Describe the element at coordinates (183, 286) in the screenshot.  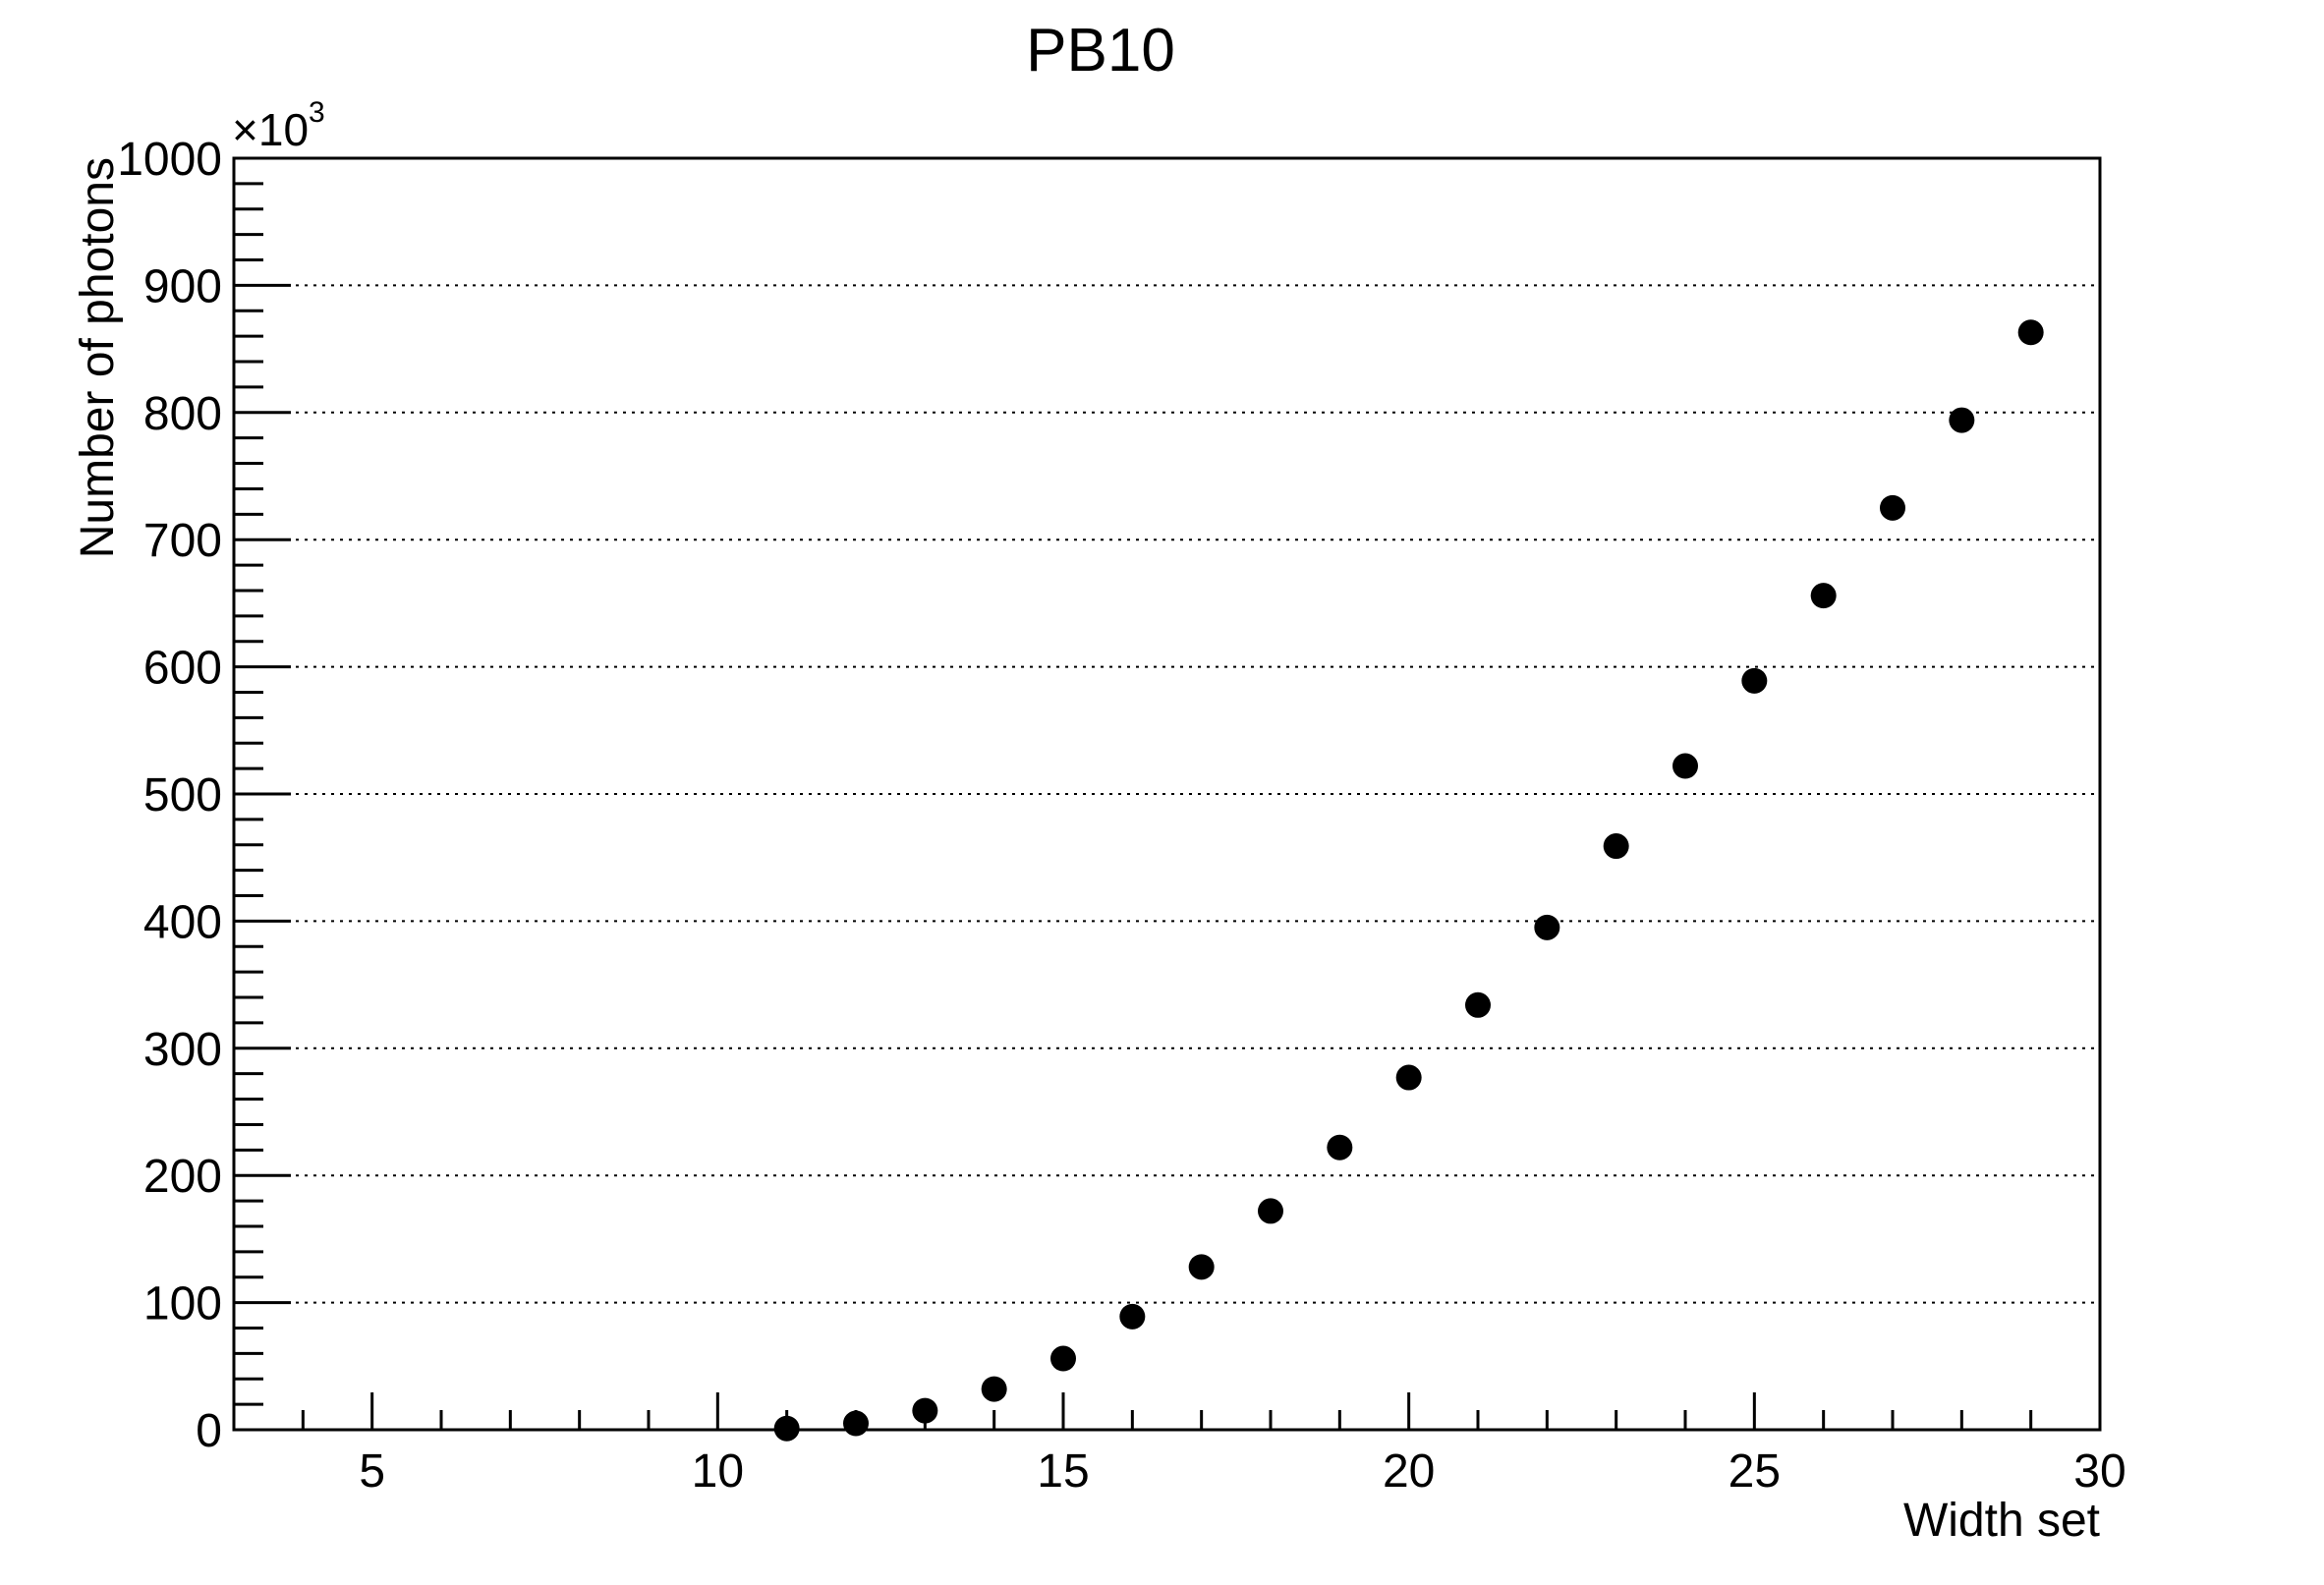
I see `y-tick-label: 900` at that location.